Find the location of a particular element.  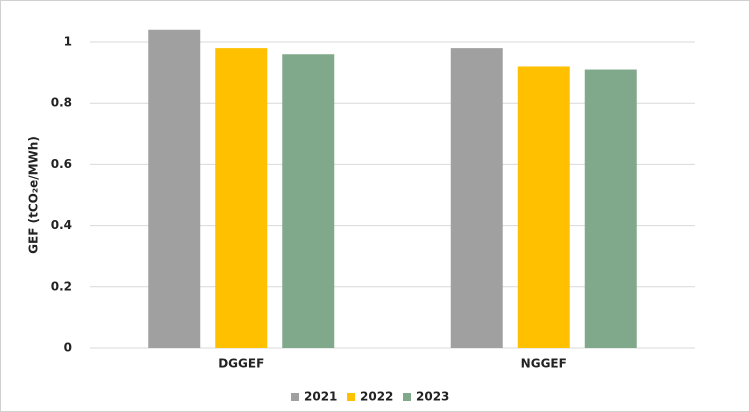

y-tick-label: 0.8 is located at coordinates (61, 103).